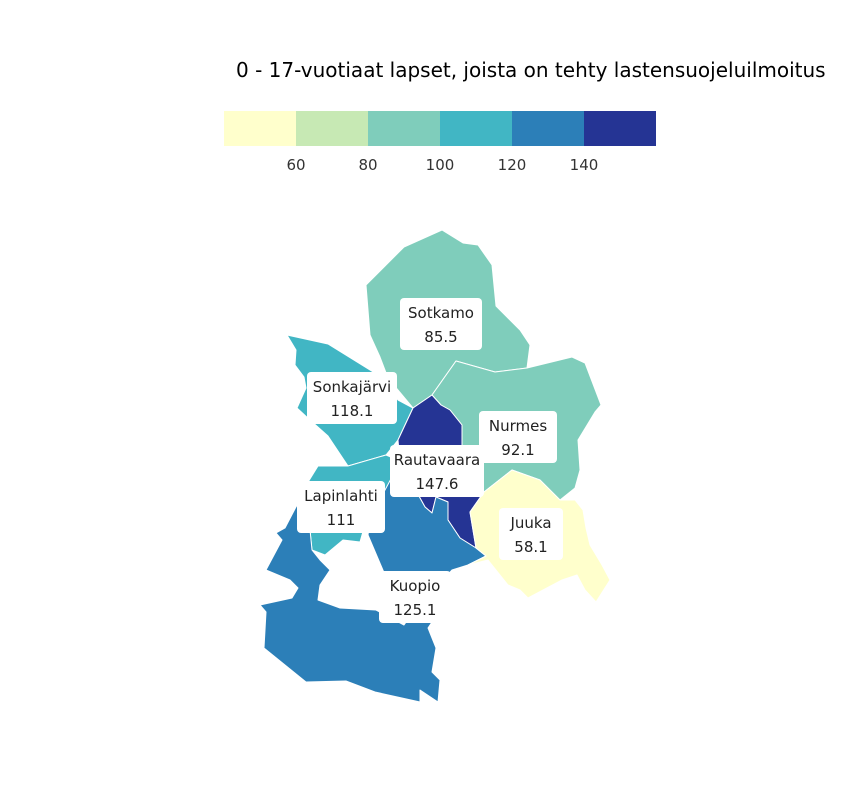  I want to click on label-nurmes: Nurmes 92.1, so click(518, 437).